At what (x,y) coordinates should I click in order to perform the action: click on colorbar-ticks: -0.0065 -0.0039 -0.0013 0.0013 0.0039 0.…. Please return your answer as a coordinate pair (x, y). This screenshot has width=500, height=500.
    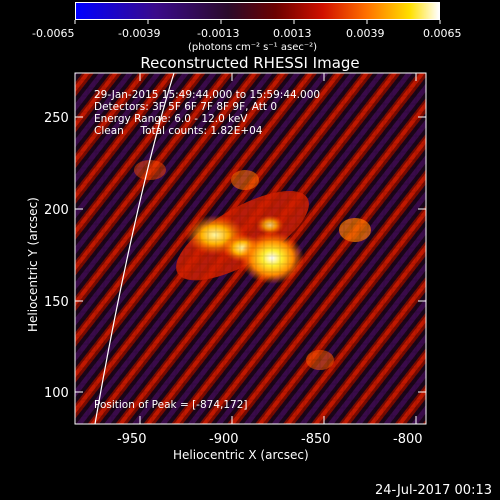
    Looking at the image, I should click on (247, 36).